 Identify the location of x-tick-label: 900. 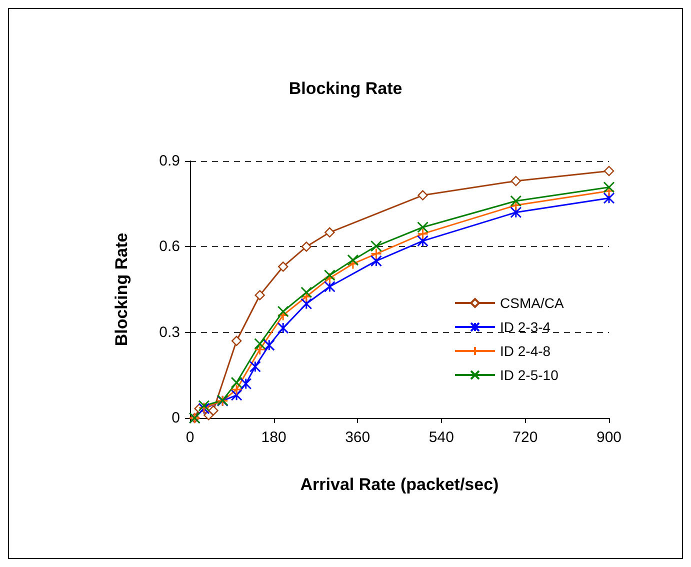
(609, 437).